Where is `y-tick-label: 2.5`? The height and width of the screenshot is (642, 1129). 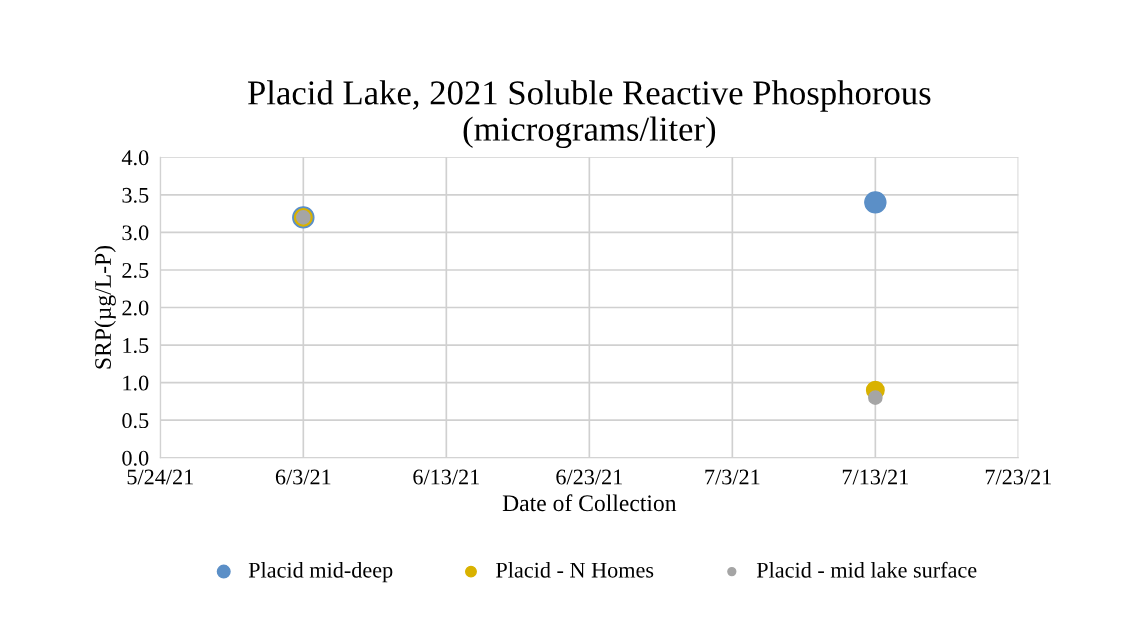
y-tick-label: 2.5 is located at coordinates (135, 270).